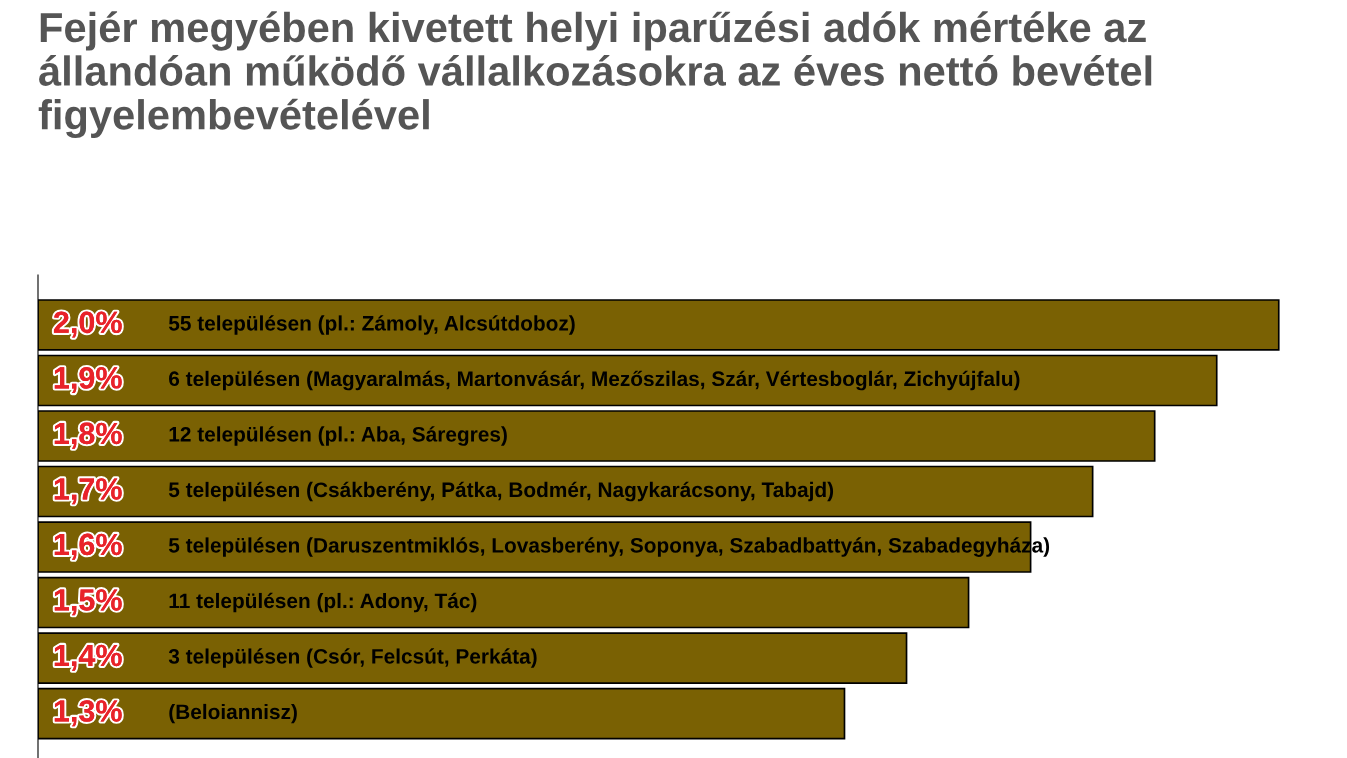 This screenshot has height=758, width=1347. I want to click on data-label: 1,9%, so click(88, 380).